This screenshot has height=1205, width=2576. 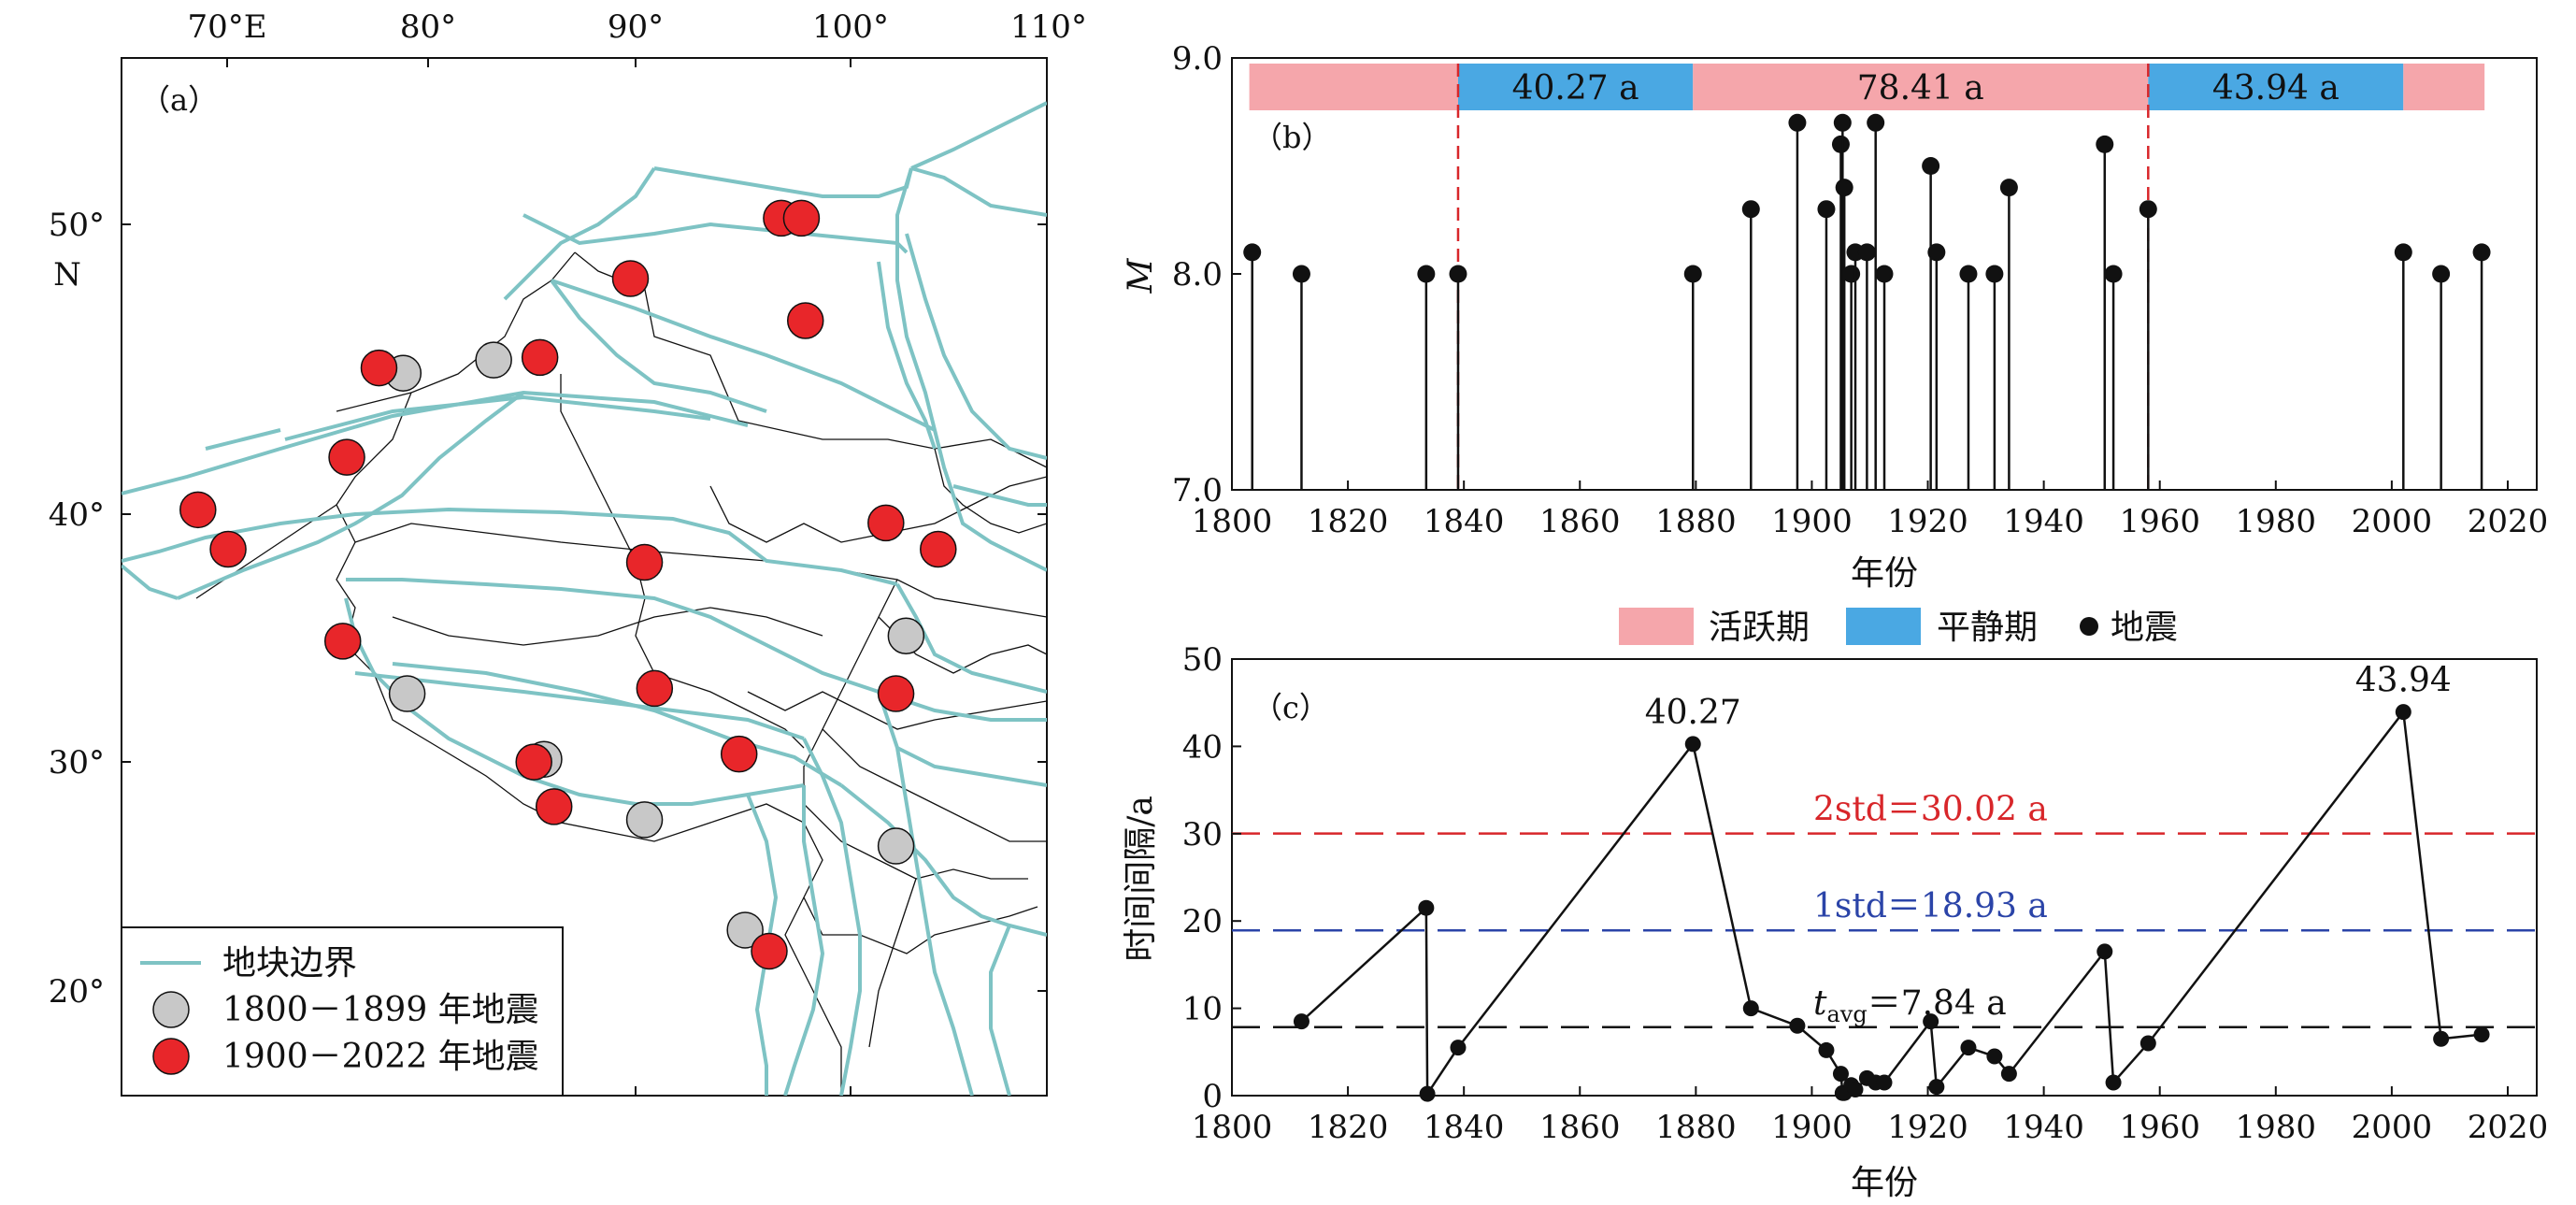 I want to click on quiet-period-bar, so click(x=1575, y=87).